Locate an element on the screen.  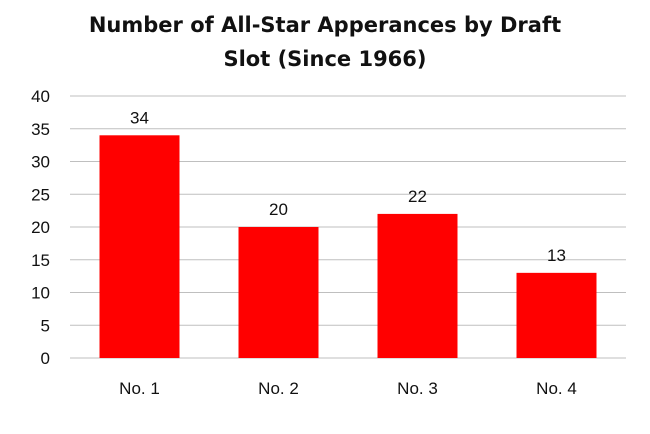
chart-title-line-2: Slot (Since 1966) is located at coordinates (325, 59).